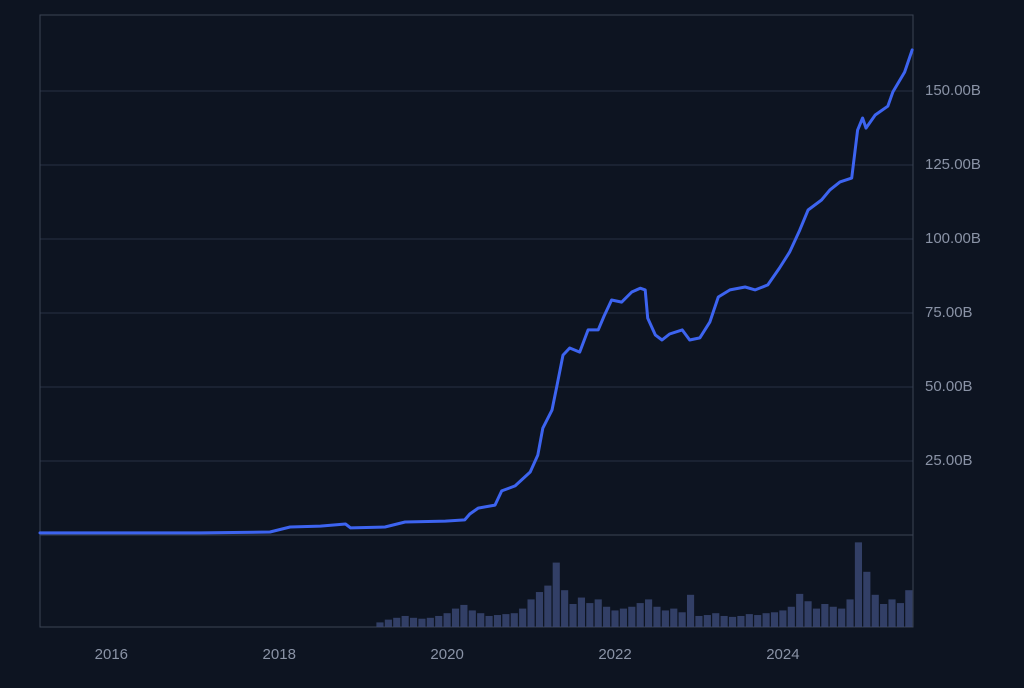 Image resolution: width=1024 pixels, height=688 pixels. What do you see at coordinates (949, 312) in the screenshot?
I see `y-tick-label: 75.00B` at bounding box center [949, 312].